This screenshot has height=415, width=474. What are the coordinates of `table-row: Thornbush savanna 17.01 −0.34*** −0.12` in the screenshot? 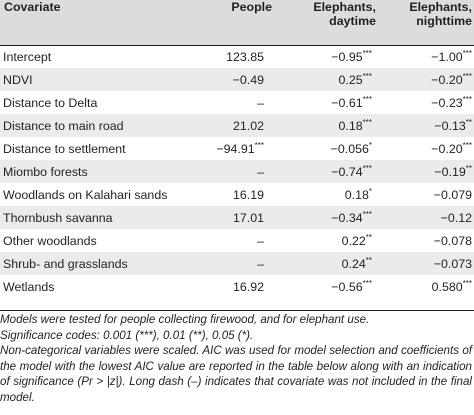 It's located at (237, 217).